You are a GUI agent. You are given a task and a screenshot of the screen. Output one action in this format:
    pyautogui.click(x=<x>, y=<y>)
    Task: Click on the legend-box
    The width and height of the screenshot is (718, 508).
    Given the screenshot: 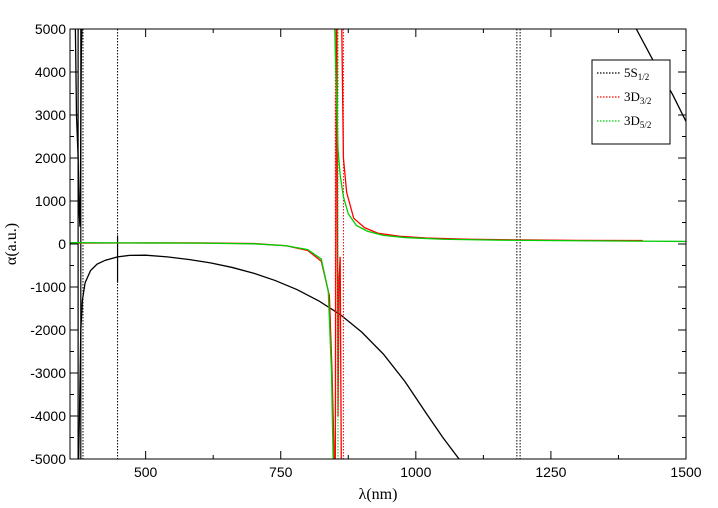 What is the action you would take?
    pyautogui.click(x=631, y=102)
    